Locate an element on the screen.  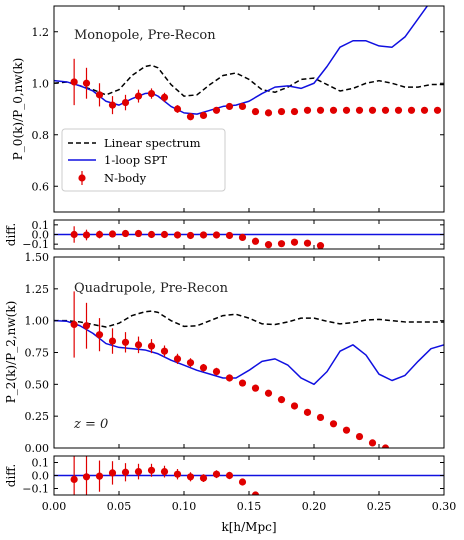
monopole-diff-ticks: −0.10.00.1 is located at coordinates (233, 235).